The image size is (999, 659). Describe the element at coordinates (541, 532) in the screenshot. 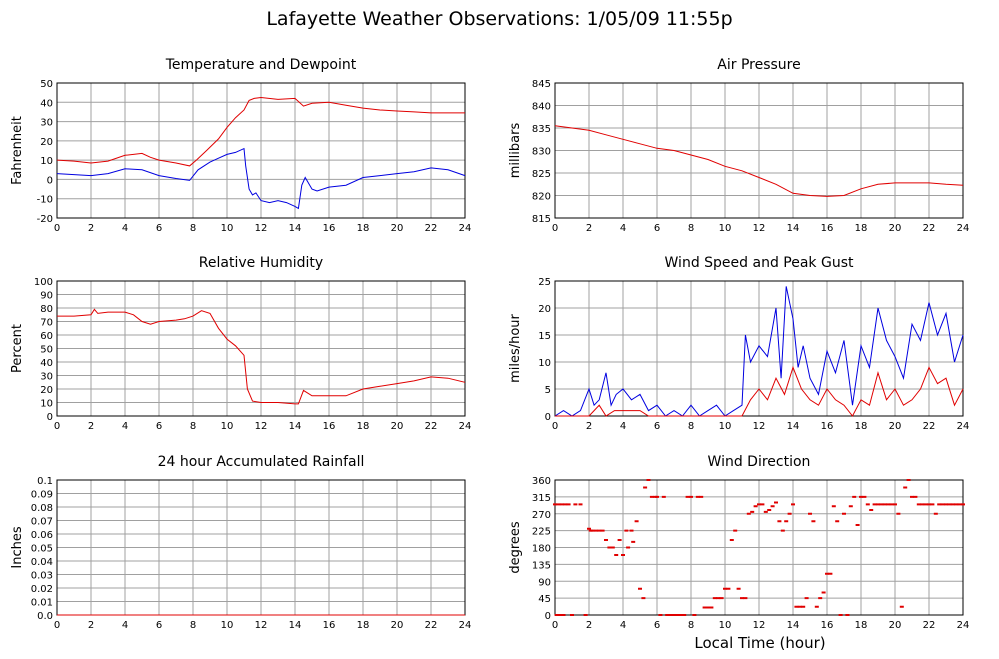

I see `y-tick-label: 225` at that location.